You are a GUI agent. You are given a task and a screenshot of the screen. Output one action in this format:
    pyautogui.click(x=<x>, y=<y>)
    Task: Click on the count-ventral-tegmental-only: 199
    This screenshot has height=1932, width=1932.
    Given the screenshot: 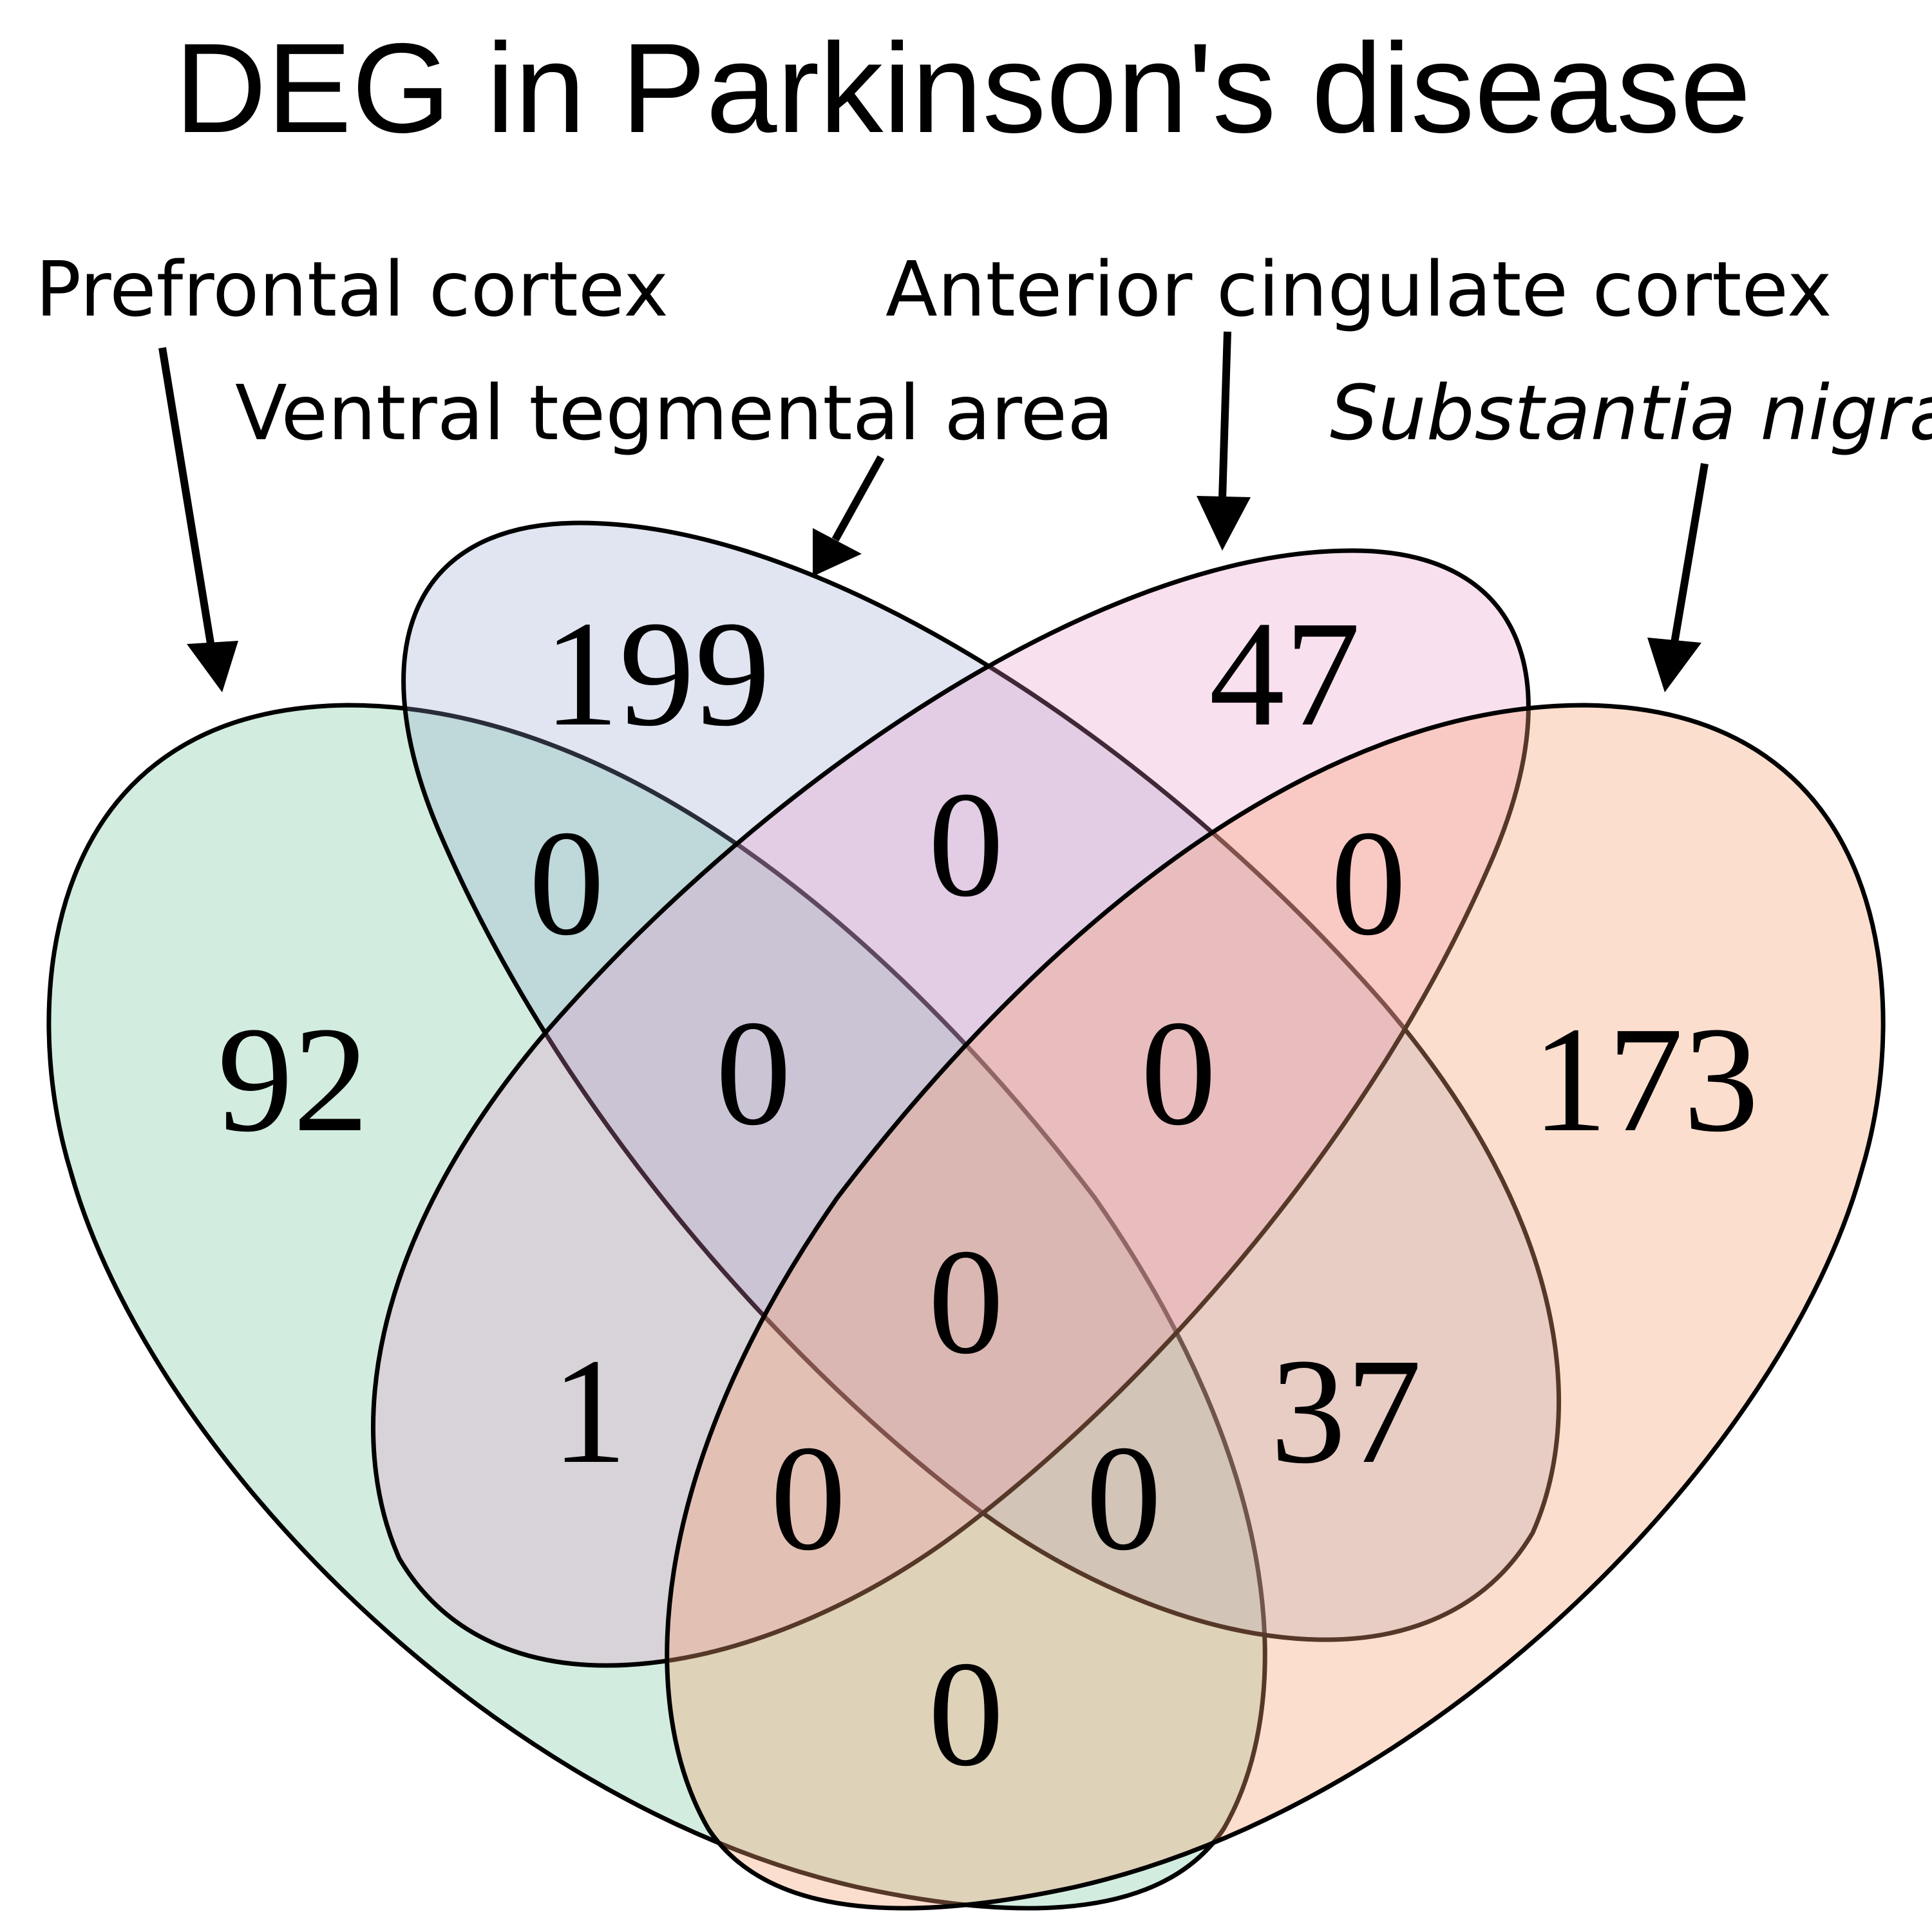 What is the action you would take?
    pyautogui.click(x=657, y=674)
    